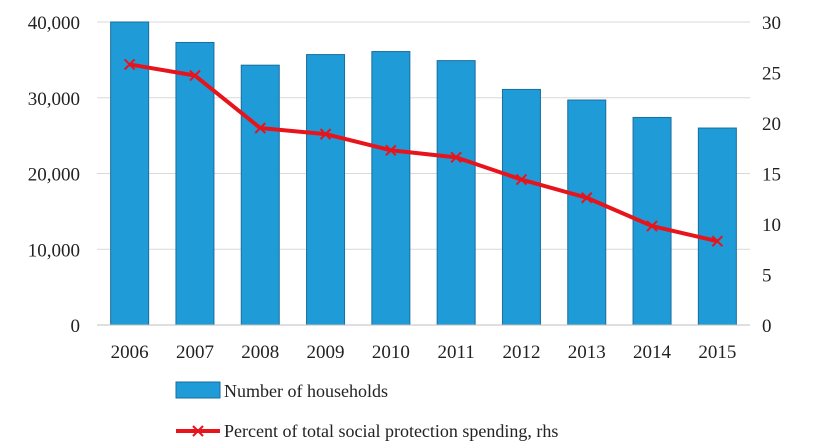 This screenshot has width=814, height=444. What do you see at coordinates (76, 326) in the screenshot?
I see `y-left-tick-label: 0` at bounding box center [76, 326].